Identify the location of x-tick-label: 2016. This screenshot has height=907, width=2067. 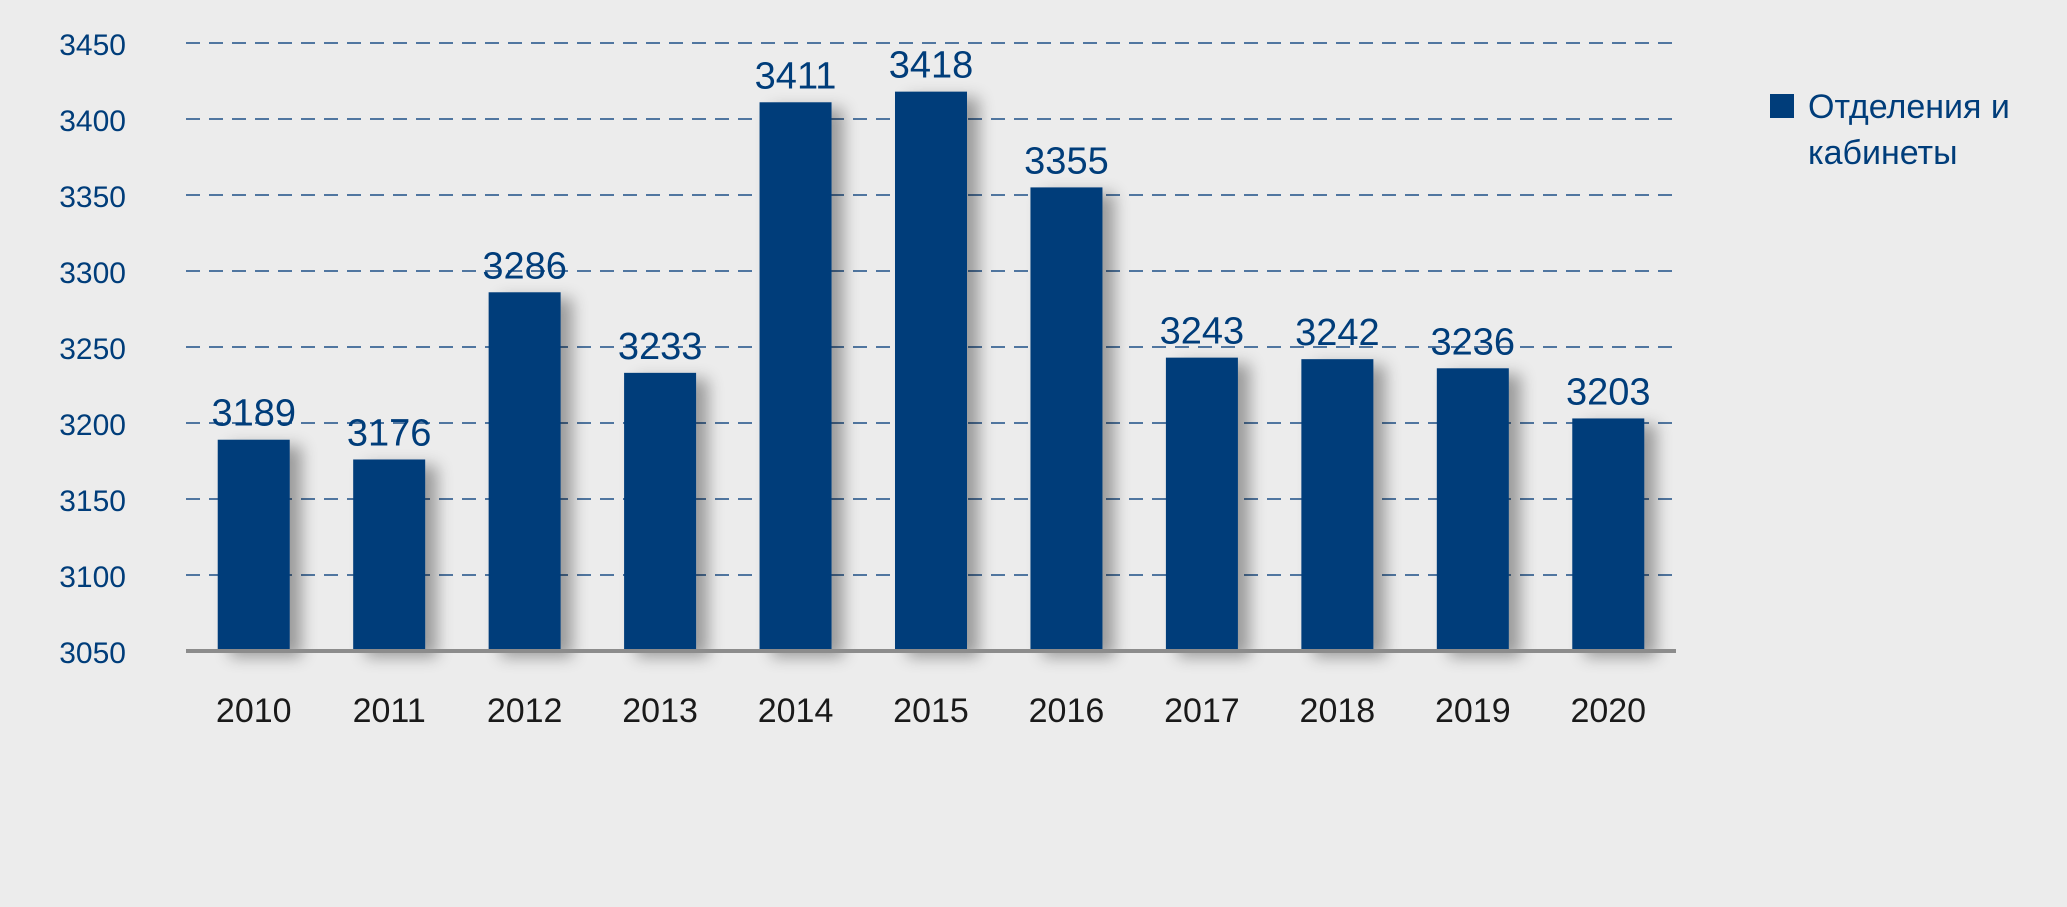
(1067, 711).